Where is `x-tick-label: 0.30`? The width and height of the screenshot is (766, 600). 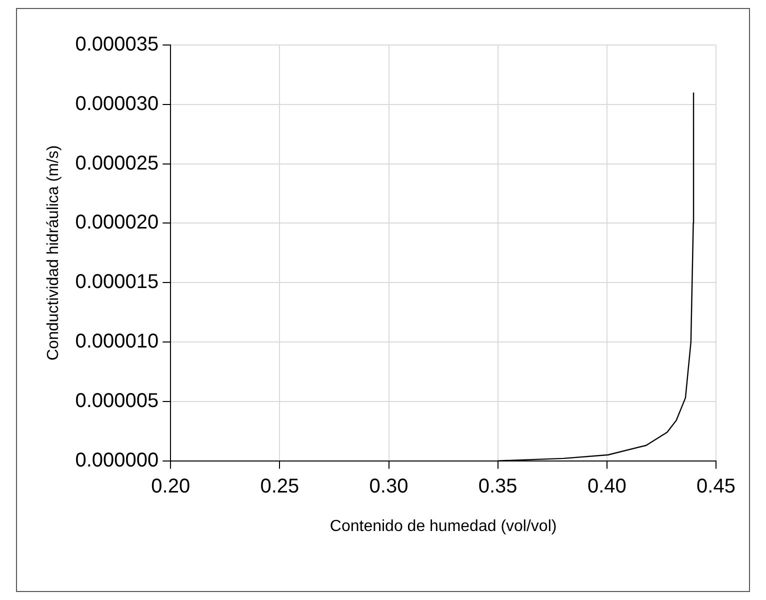
x-tick-label: 0.30 is located at coordinates (388, 486).